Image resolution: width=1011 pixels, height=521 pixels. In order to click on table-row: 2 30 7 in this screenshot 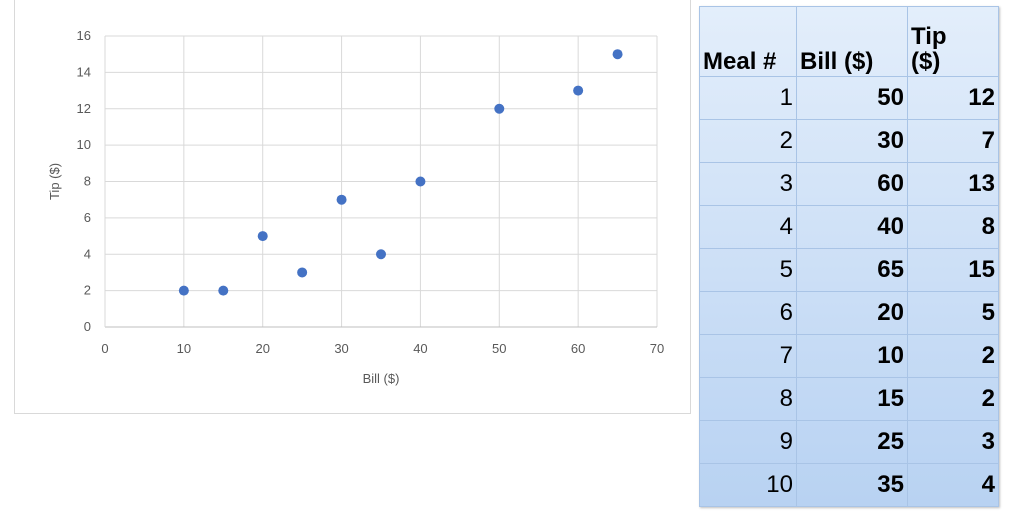, I will do `click(849, 141)`.